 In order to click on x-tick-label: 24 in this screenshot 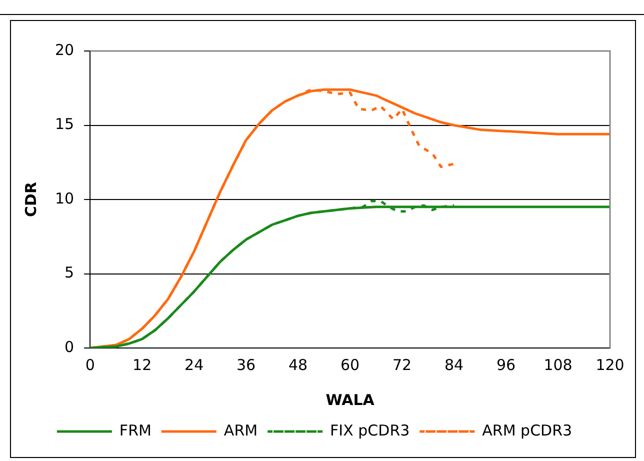, I will do `click(194, 365)`.